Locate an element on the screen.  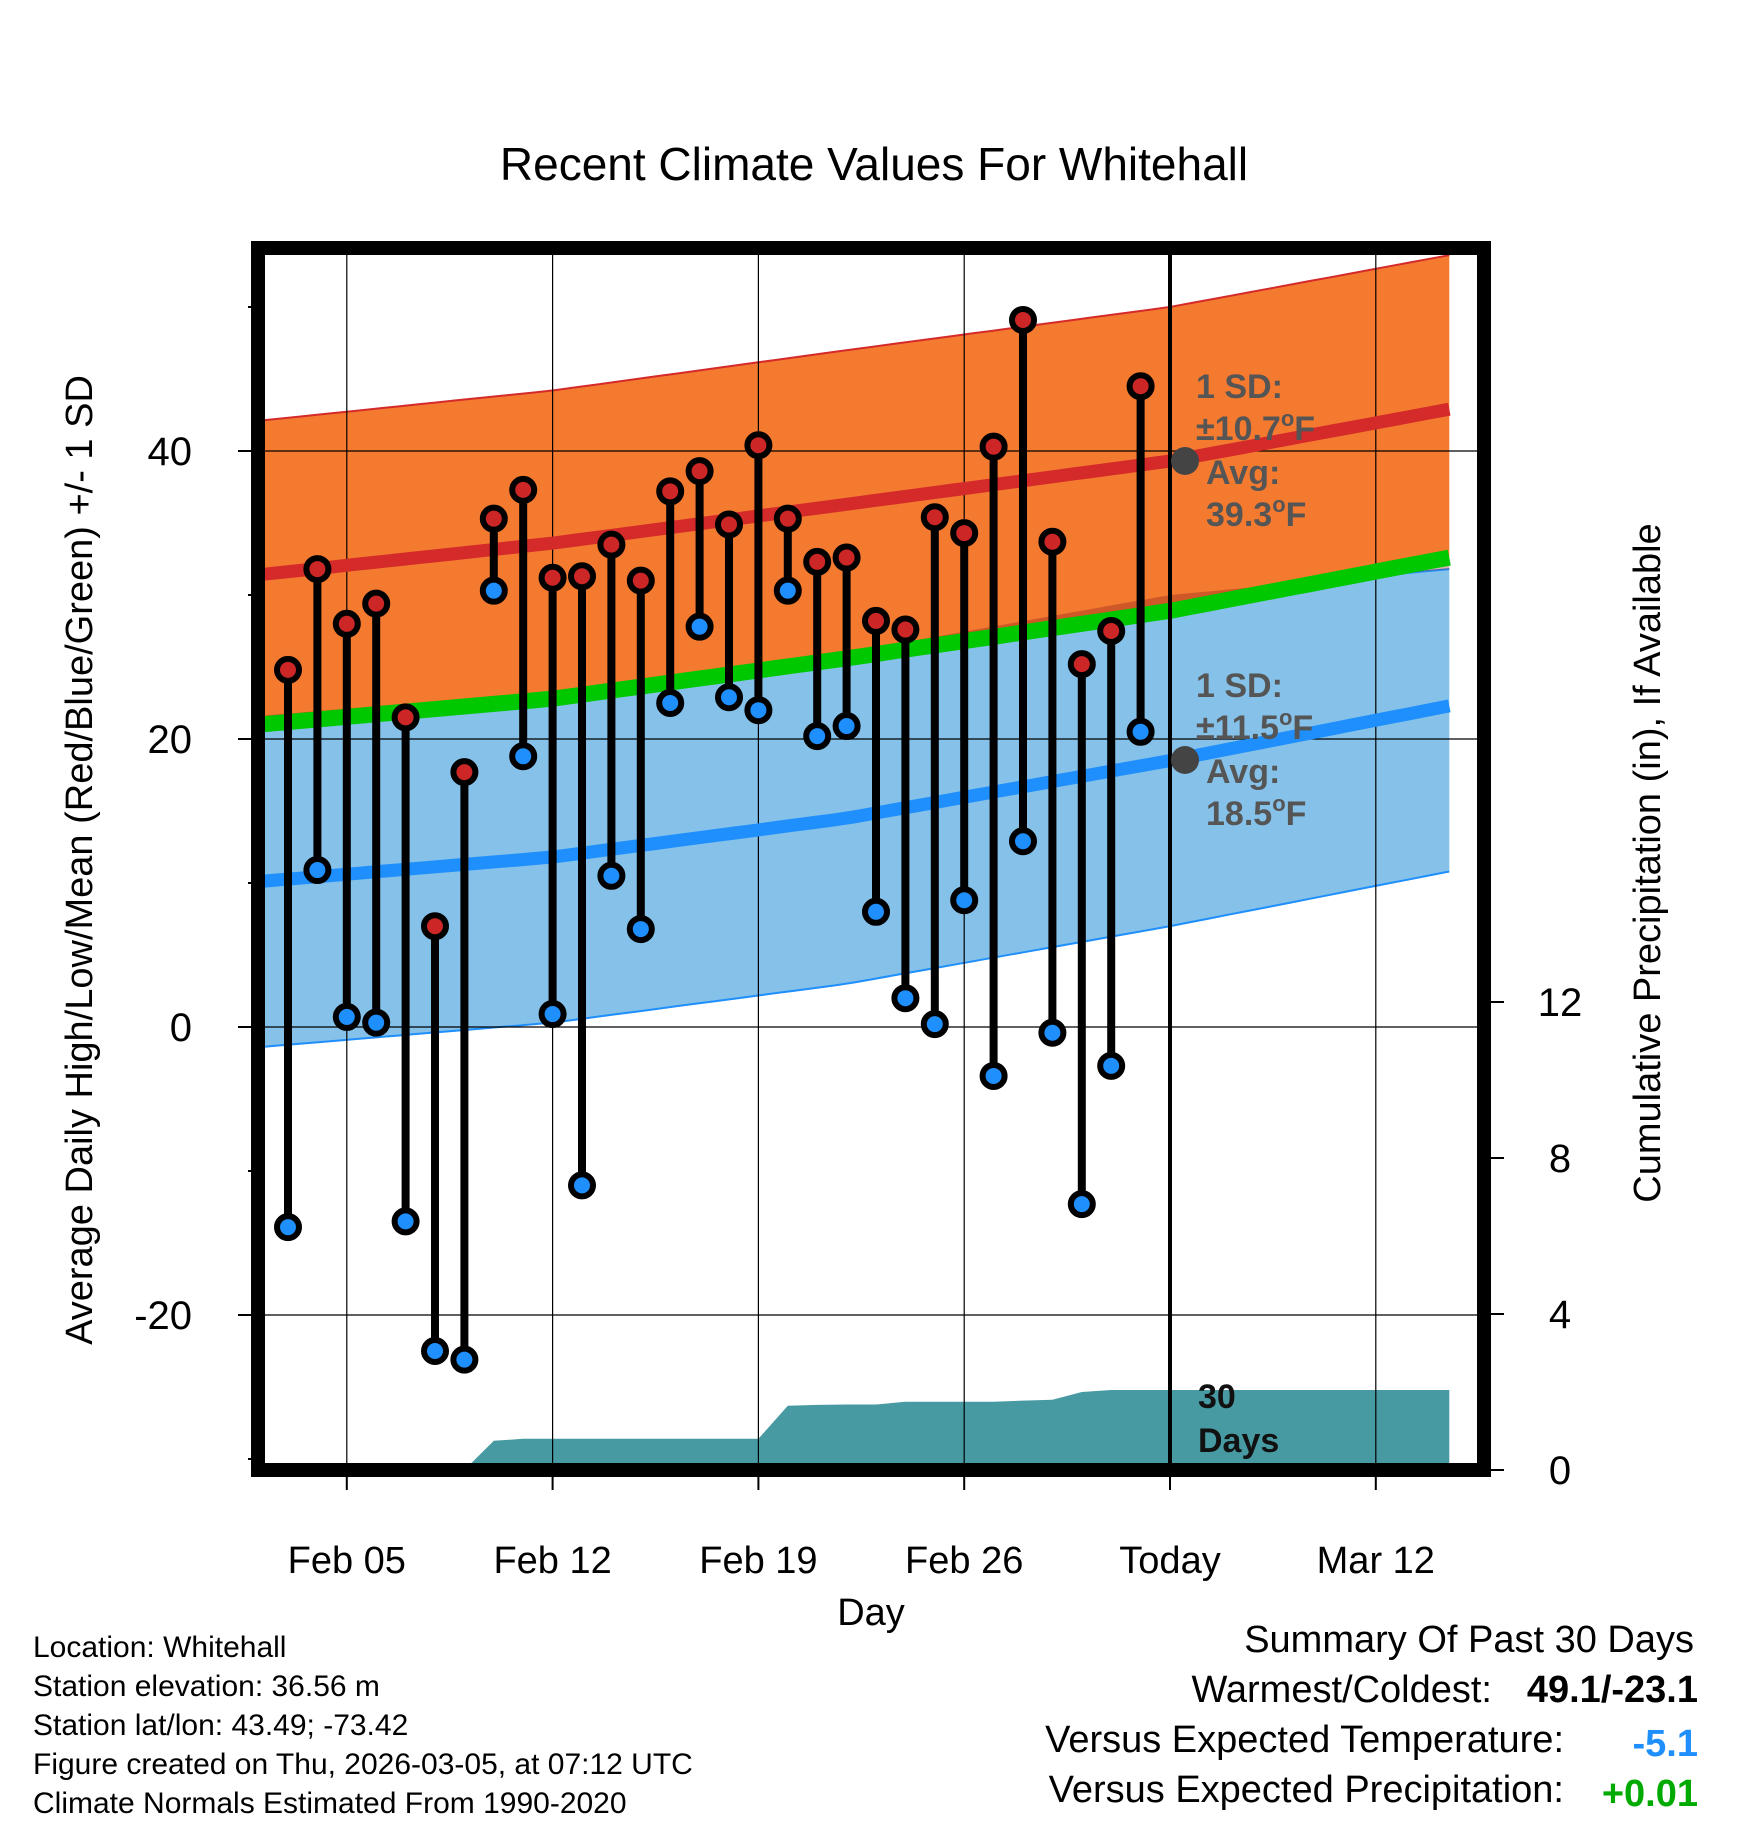
precip-window-annotation: 30 Days is located at coordinates (1238, 1419).